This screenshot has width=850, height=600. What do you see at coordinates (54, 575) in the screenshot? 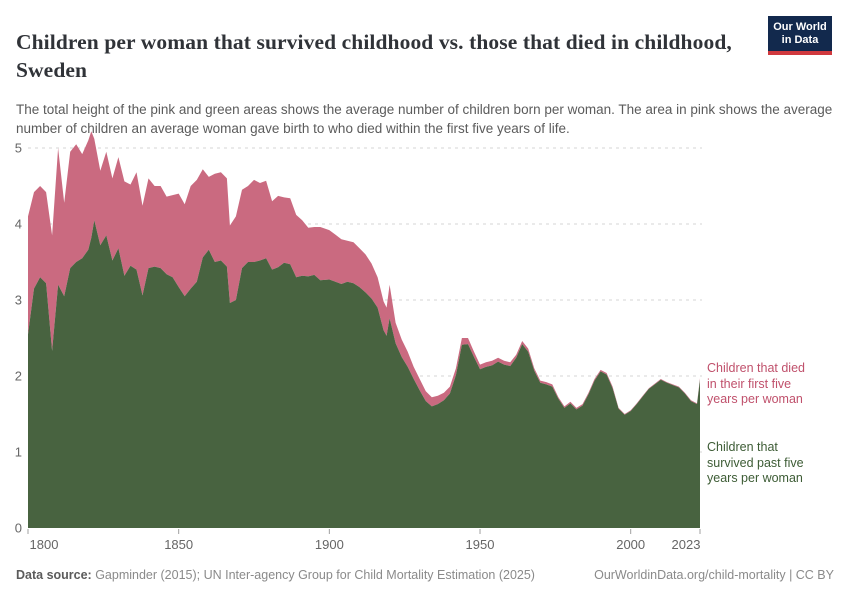
I see `data-source-prefix: Data source:` at bounding box center [54, 575].